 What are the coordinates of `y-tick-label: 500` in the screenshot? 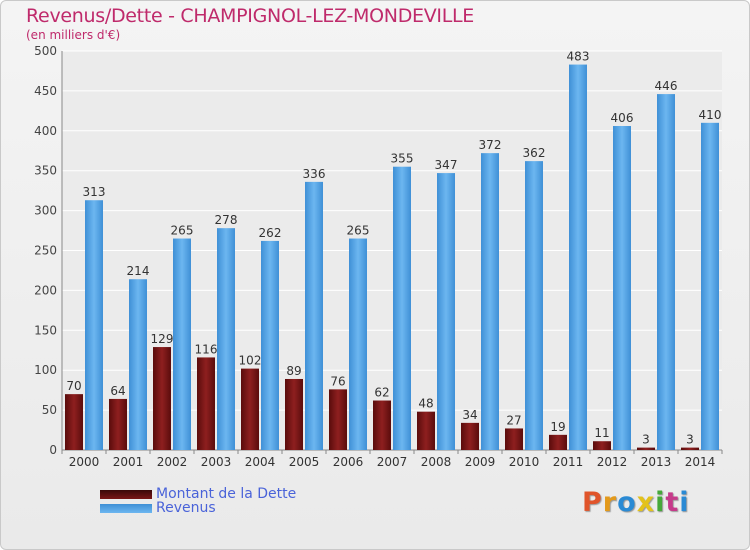 It's located at (45, 51).